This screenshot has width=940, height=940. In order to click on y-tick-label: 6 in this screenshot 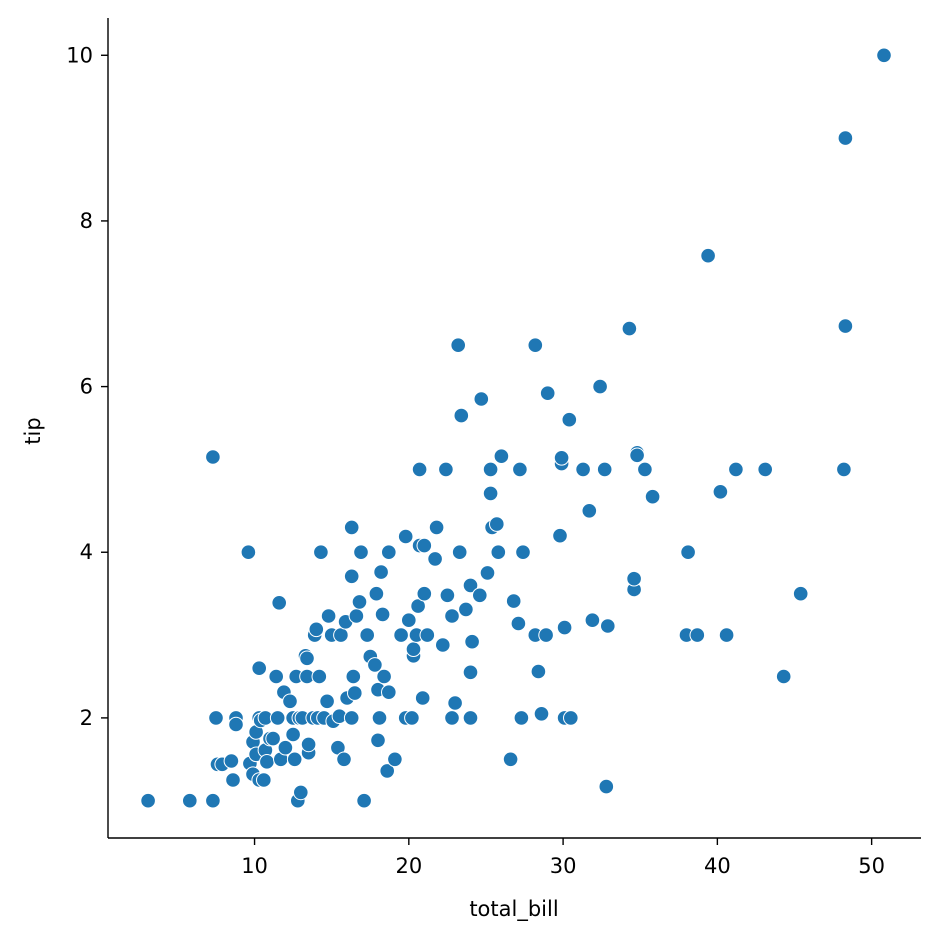, I will do `click(86, 387)`.